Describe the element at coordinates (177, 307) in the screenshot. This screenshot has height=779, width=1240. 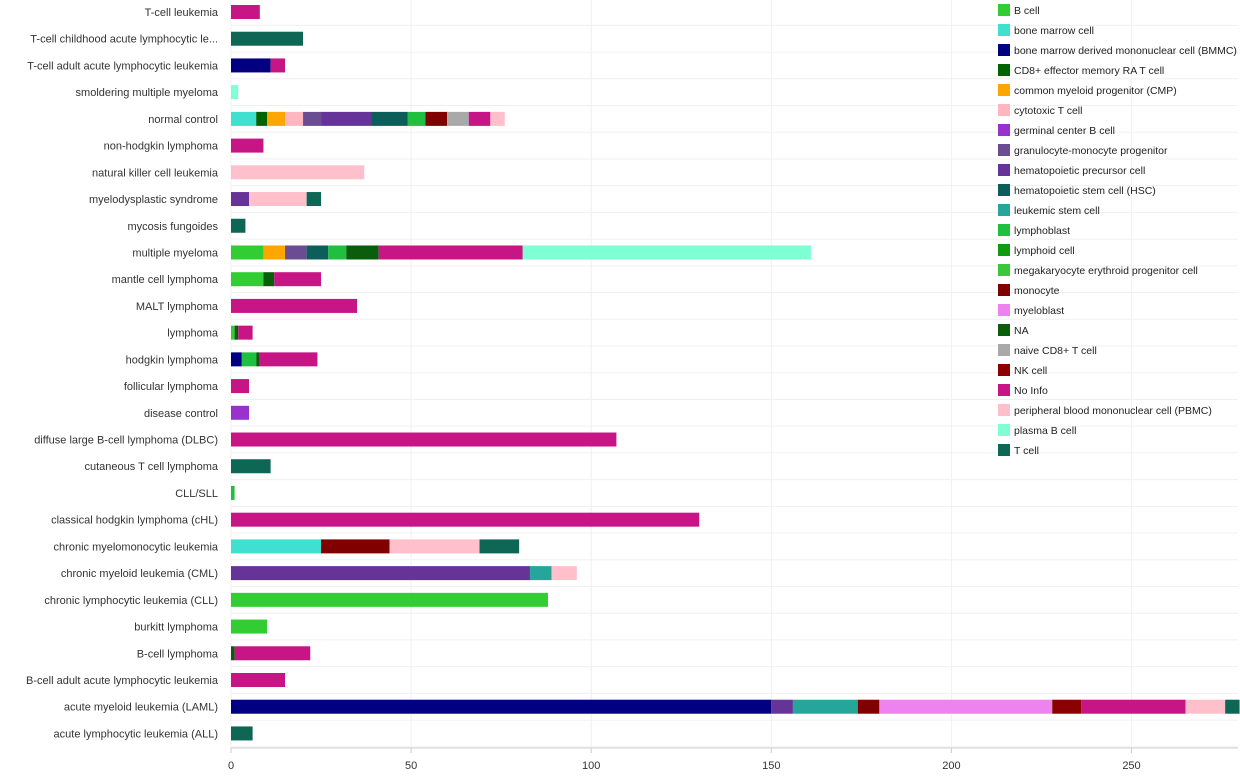
I see `category-label: MALT lymphoma` at that location.